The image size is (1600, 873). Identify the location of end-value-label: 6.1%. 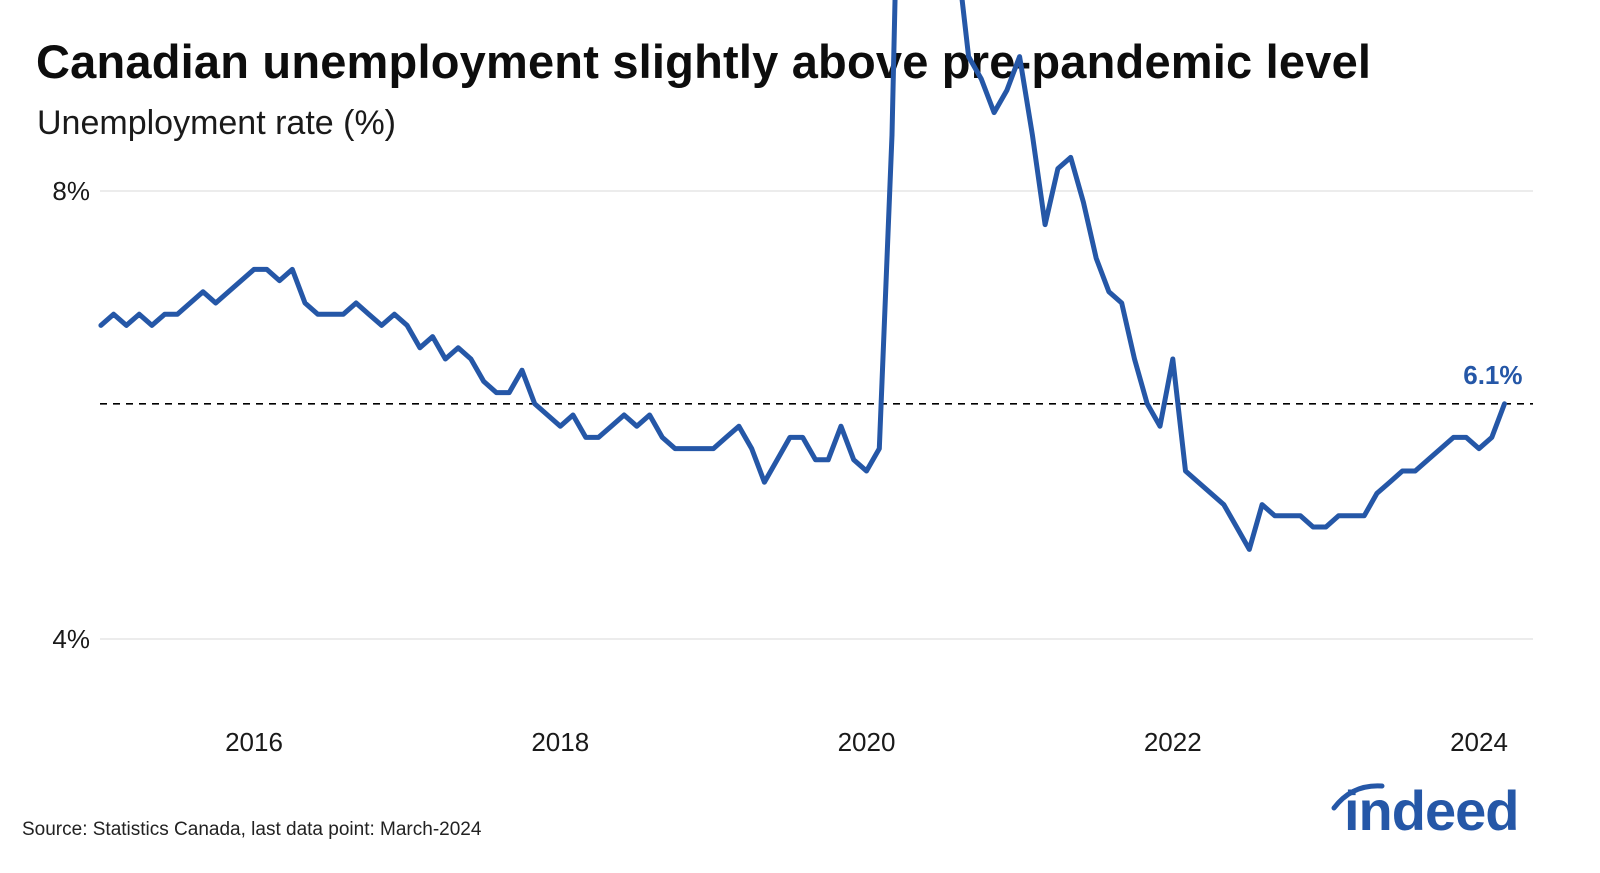
(1492, 375).